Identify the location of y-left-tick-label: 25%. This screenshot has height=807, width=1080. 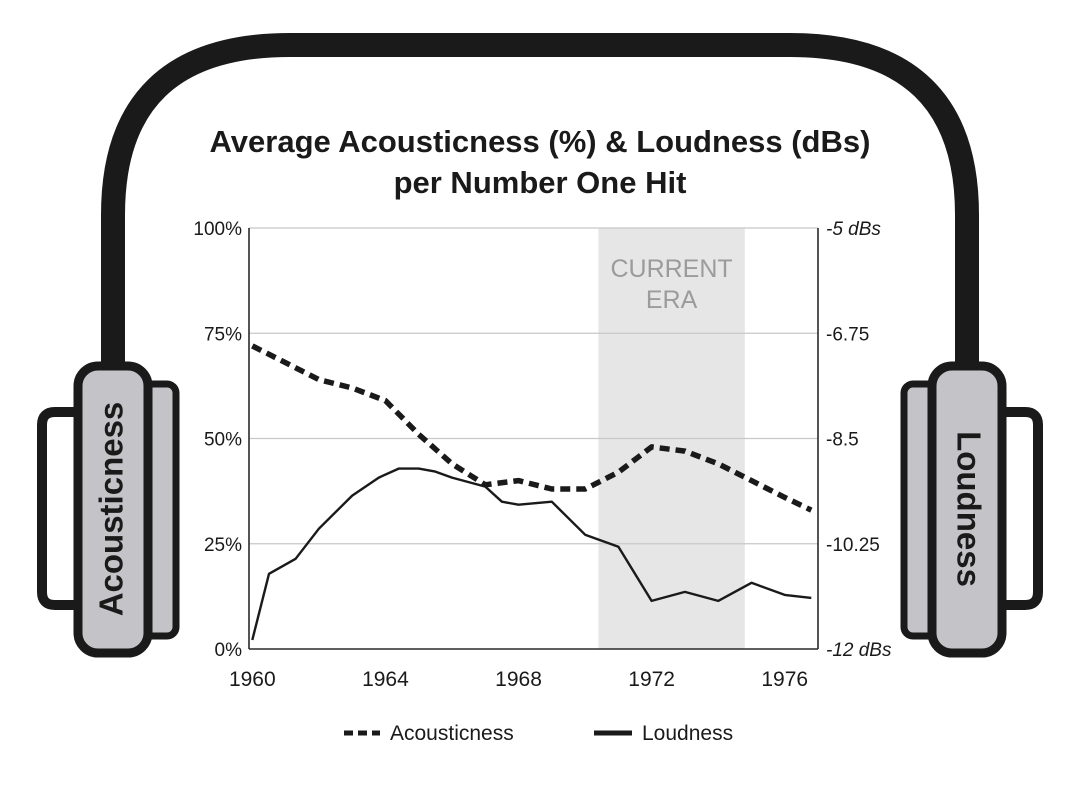
(223, 545).